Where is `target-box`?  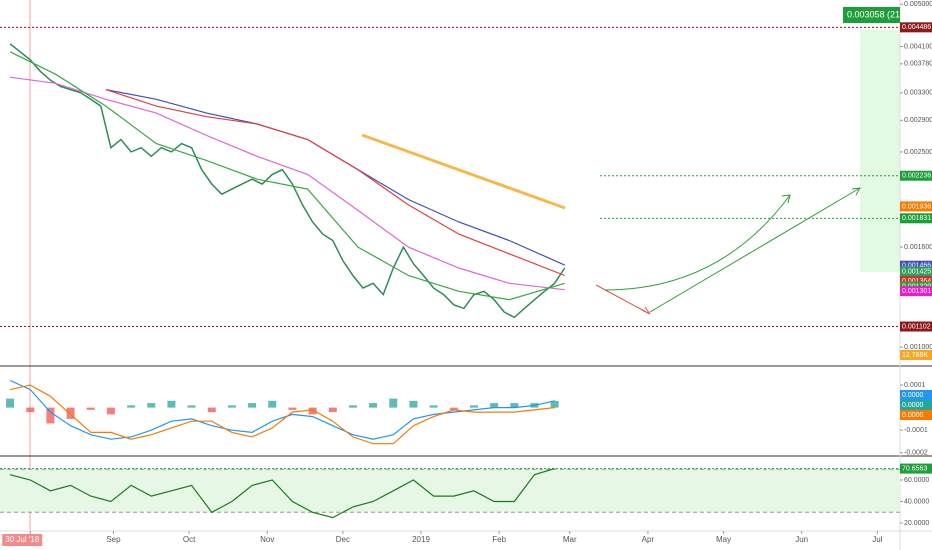
target-box is located at coordinates (871, 15).